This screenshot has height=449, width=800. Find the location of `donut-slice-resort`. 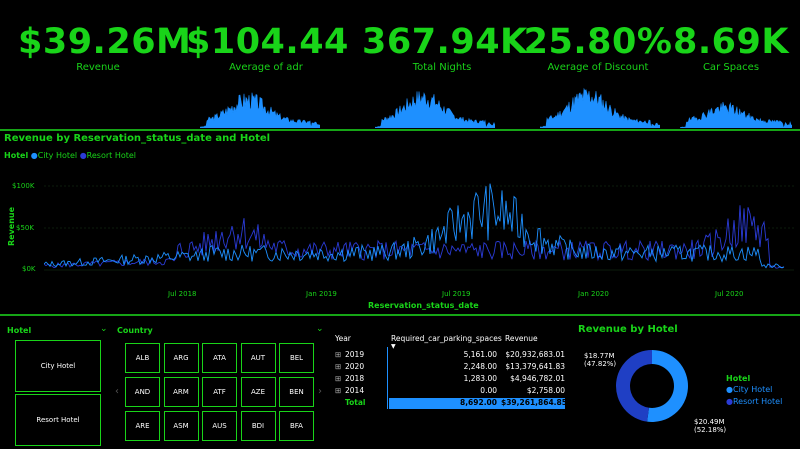

donut-slice-resort is located at coordinates (634, 386).